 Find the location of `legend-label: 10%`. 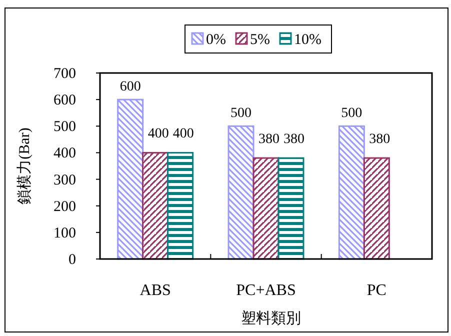

legend-label: 10% is located at coordinates (308, 40).